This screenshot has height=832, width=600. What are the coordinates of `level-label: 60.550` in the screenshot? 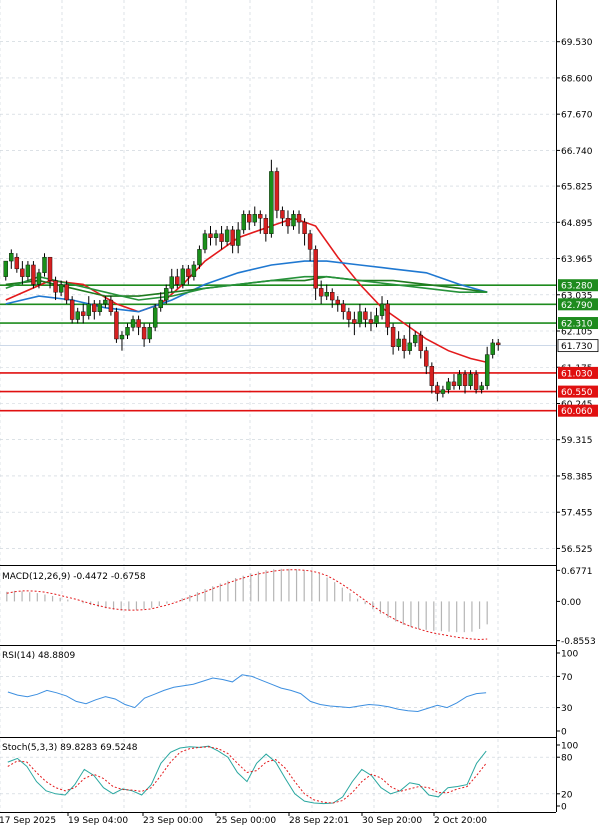 It's located at (577, 393).